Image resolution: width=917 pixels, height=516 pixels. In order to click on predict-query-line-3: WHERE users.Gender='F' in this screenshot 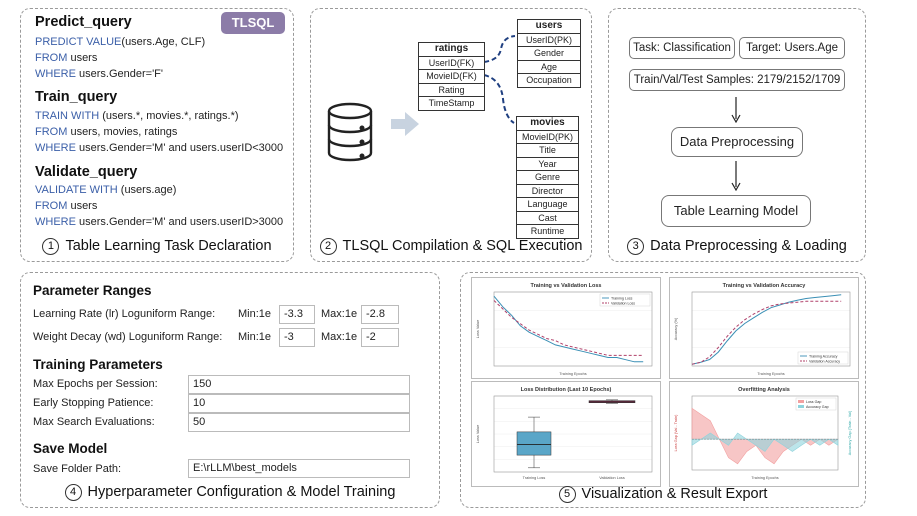, I will do `click(99, 74)`.